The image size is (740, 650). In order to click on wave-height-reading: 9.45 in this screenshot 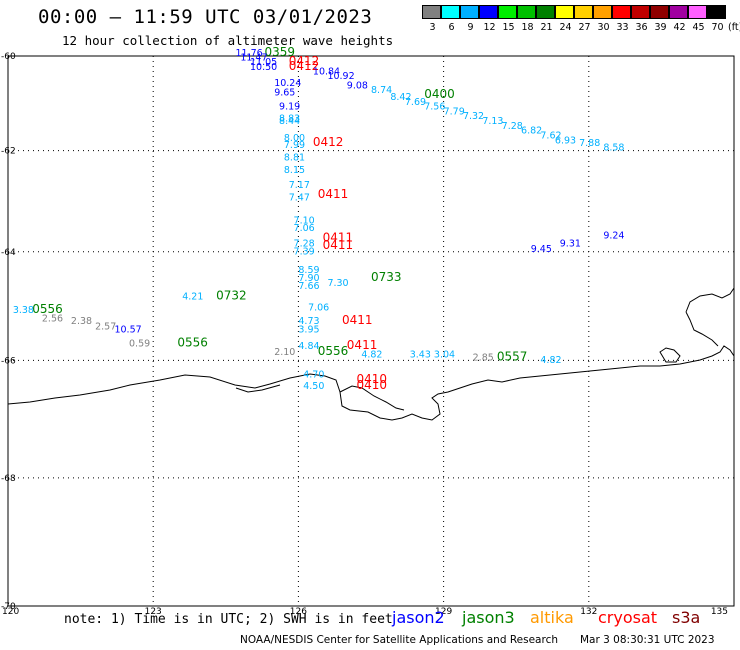, I will do `click(541, 249)`.